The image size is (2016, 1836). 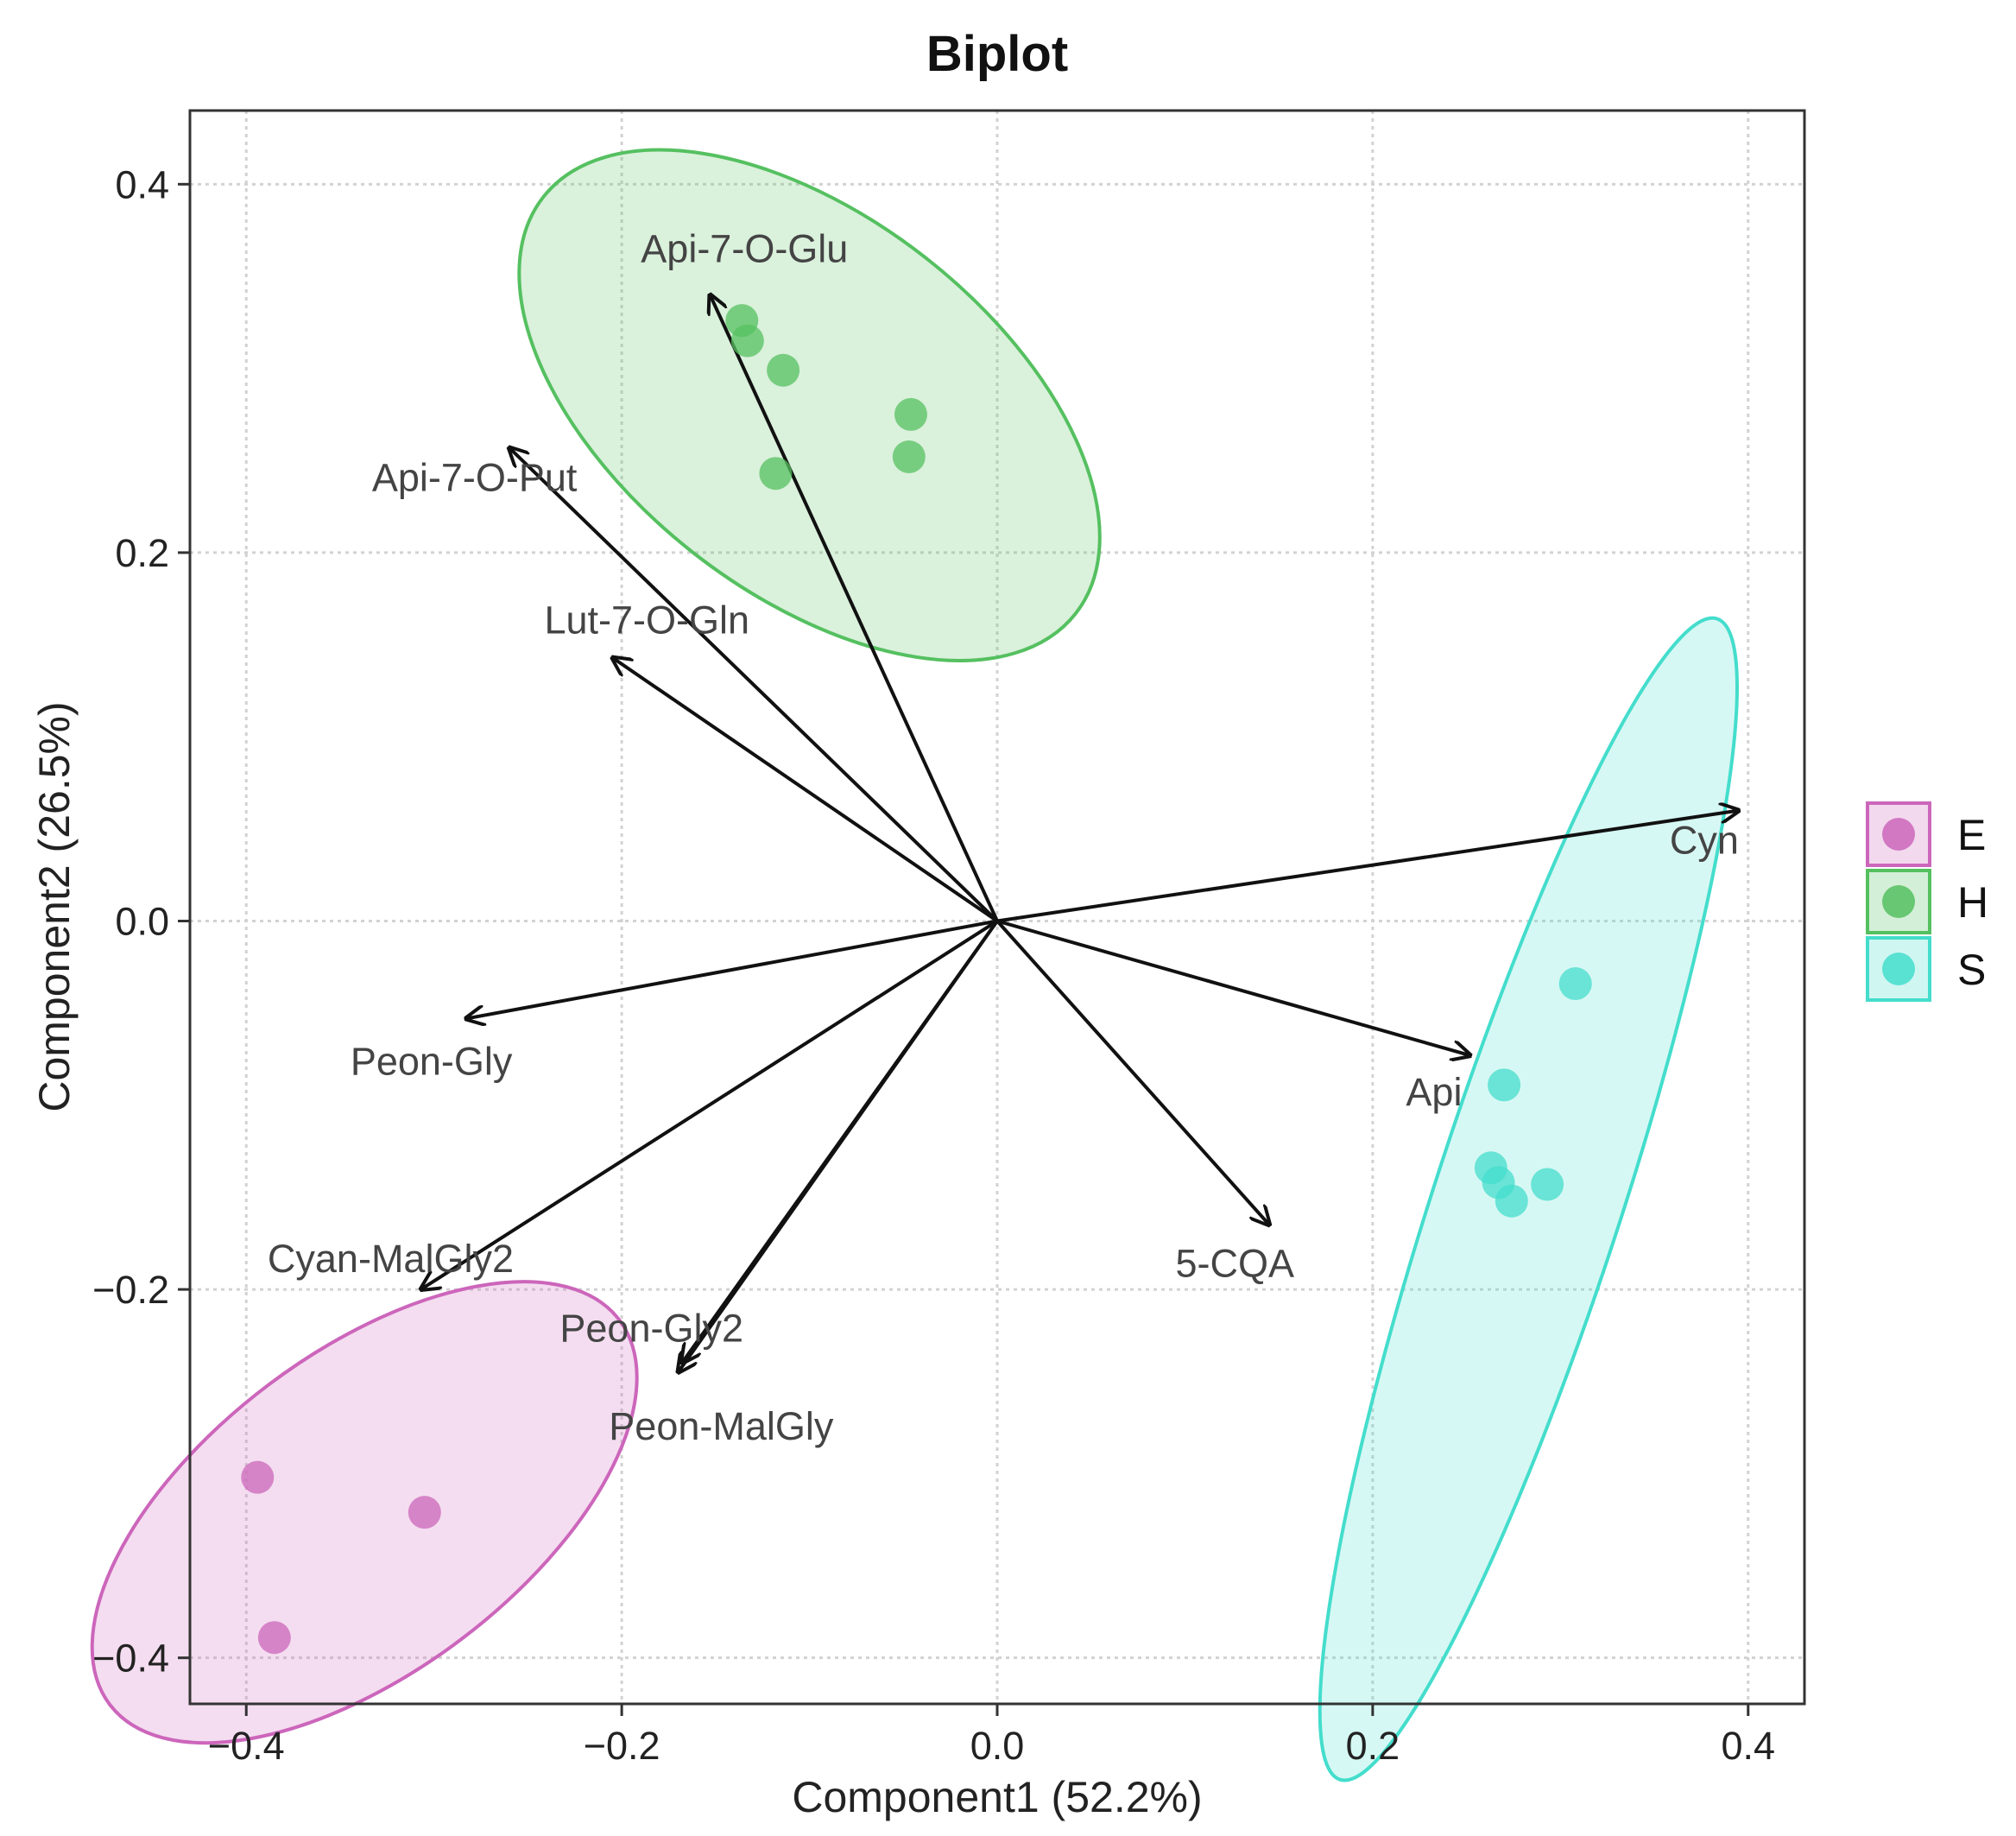 What do you see at coordinates (1971, 835) in the screenshot?
I see `legend-label-e: E` at bounding box center [1971, 835].